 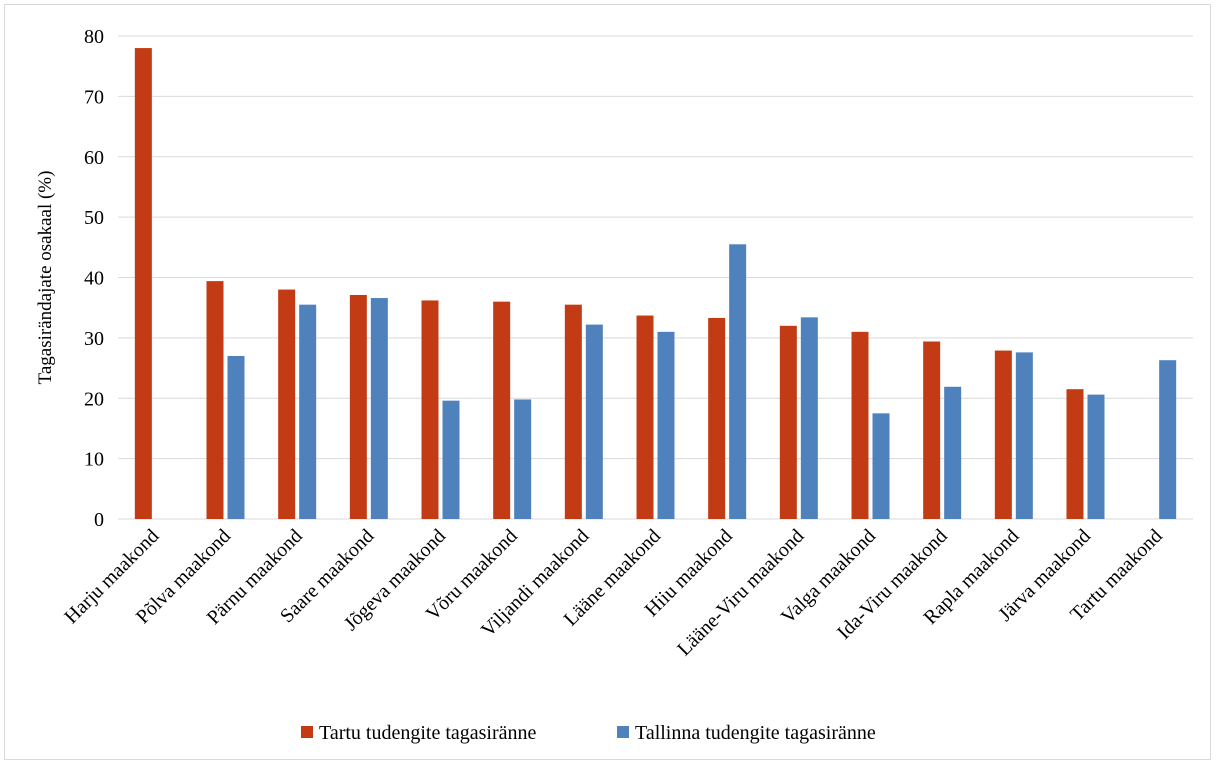 I want to click on y-axis-title: Tagasirändajate osakaal (%), so click(x=45, y=278).